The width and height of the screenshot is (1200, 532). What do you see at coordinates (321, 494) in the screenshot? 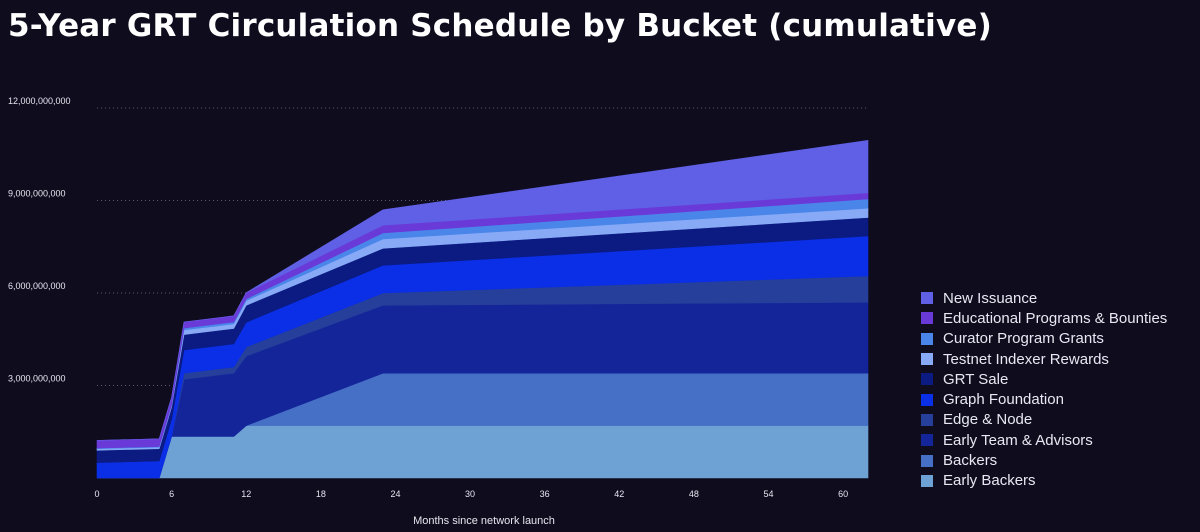
I see `x-tick-label: 18` at bounding box center [321, 494].